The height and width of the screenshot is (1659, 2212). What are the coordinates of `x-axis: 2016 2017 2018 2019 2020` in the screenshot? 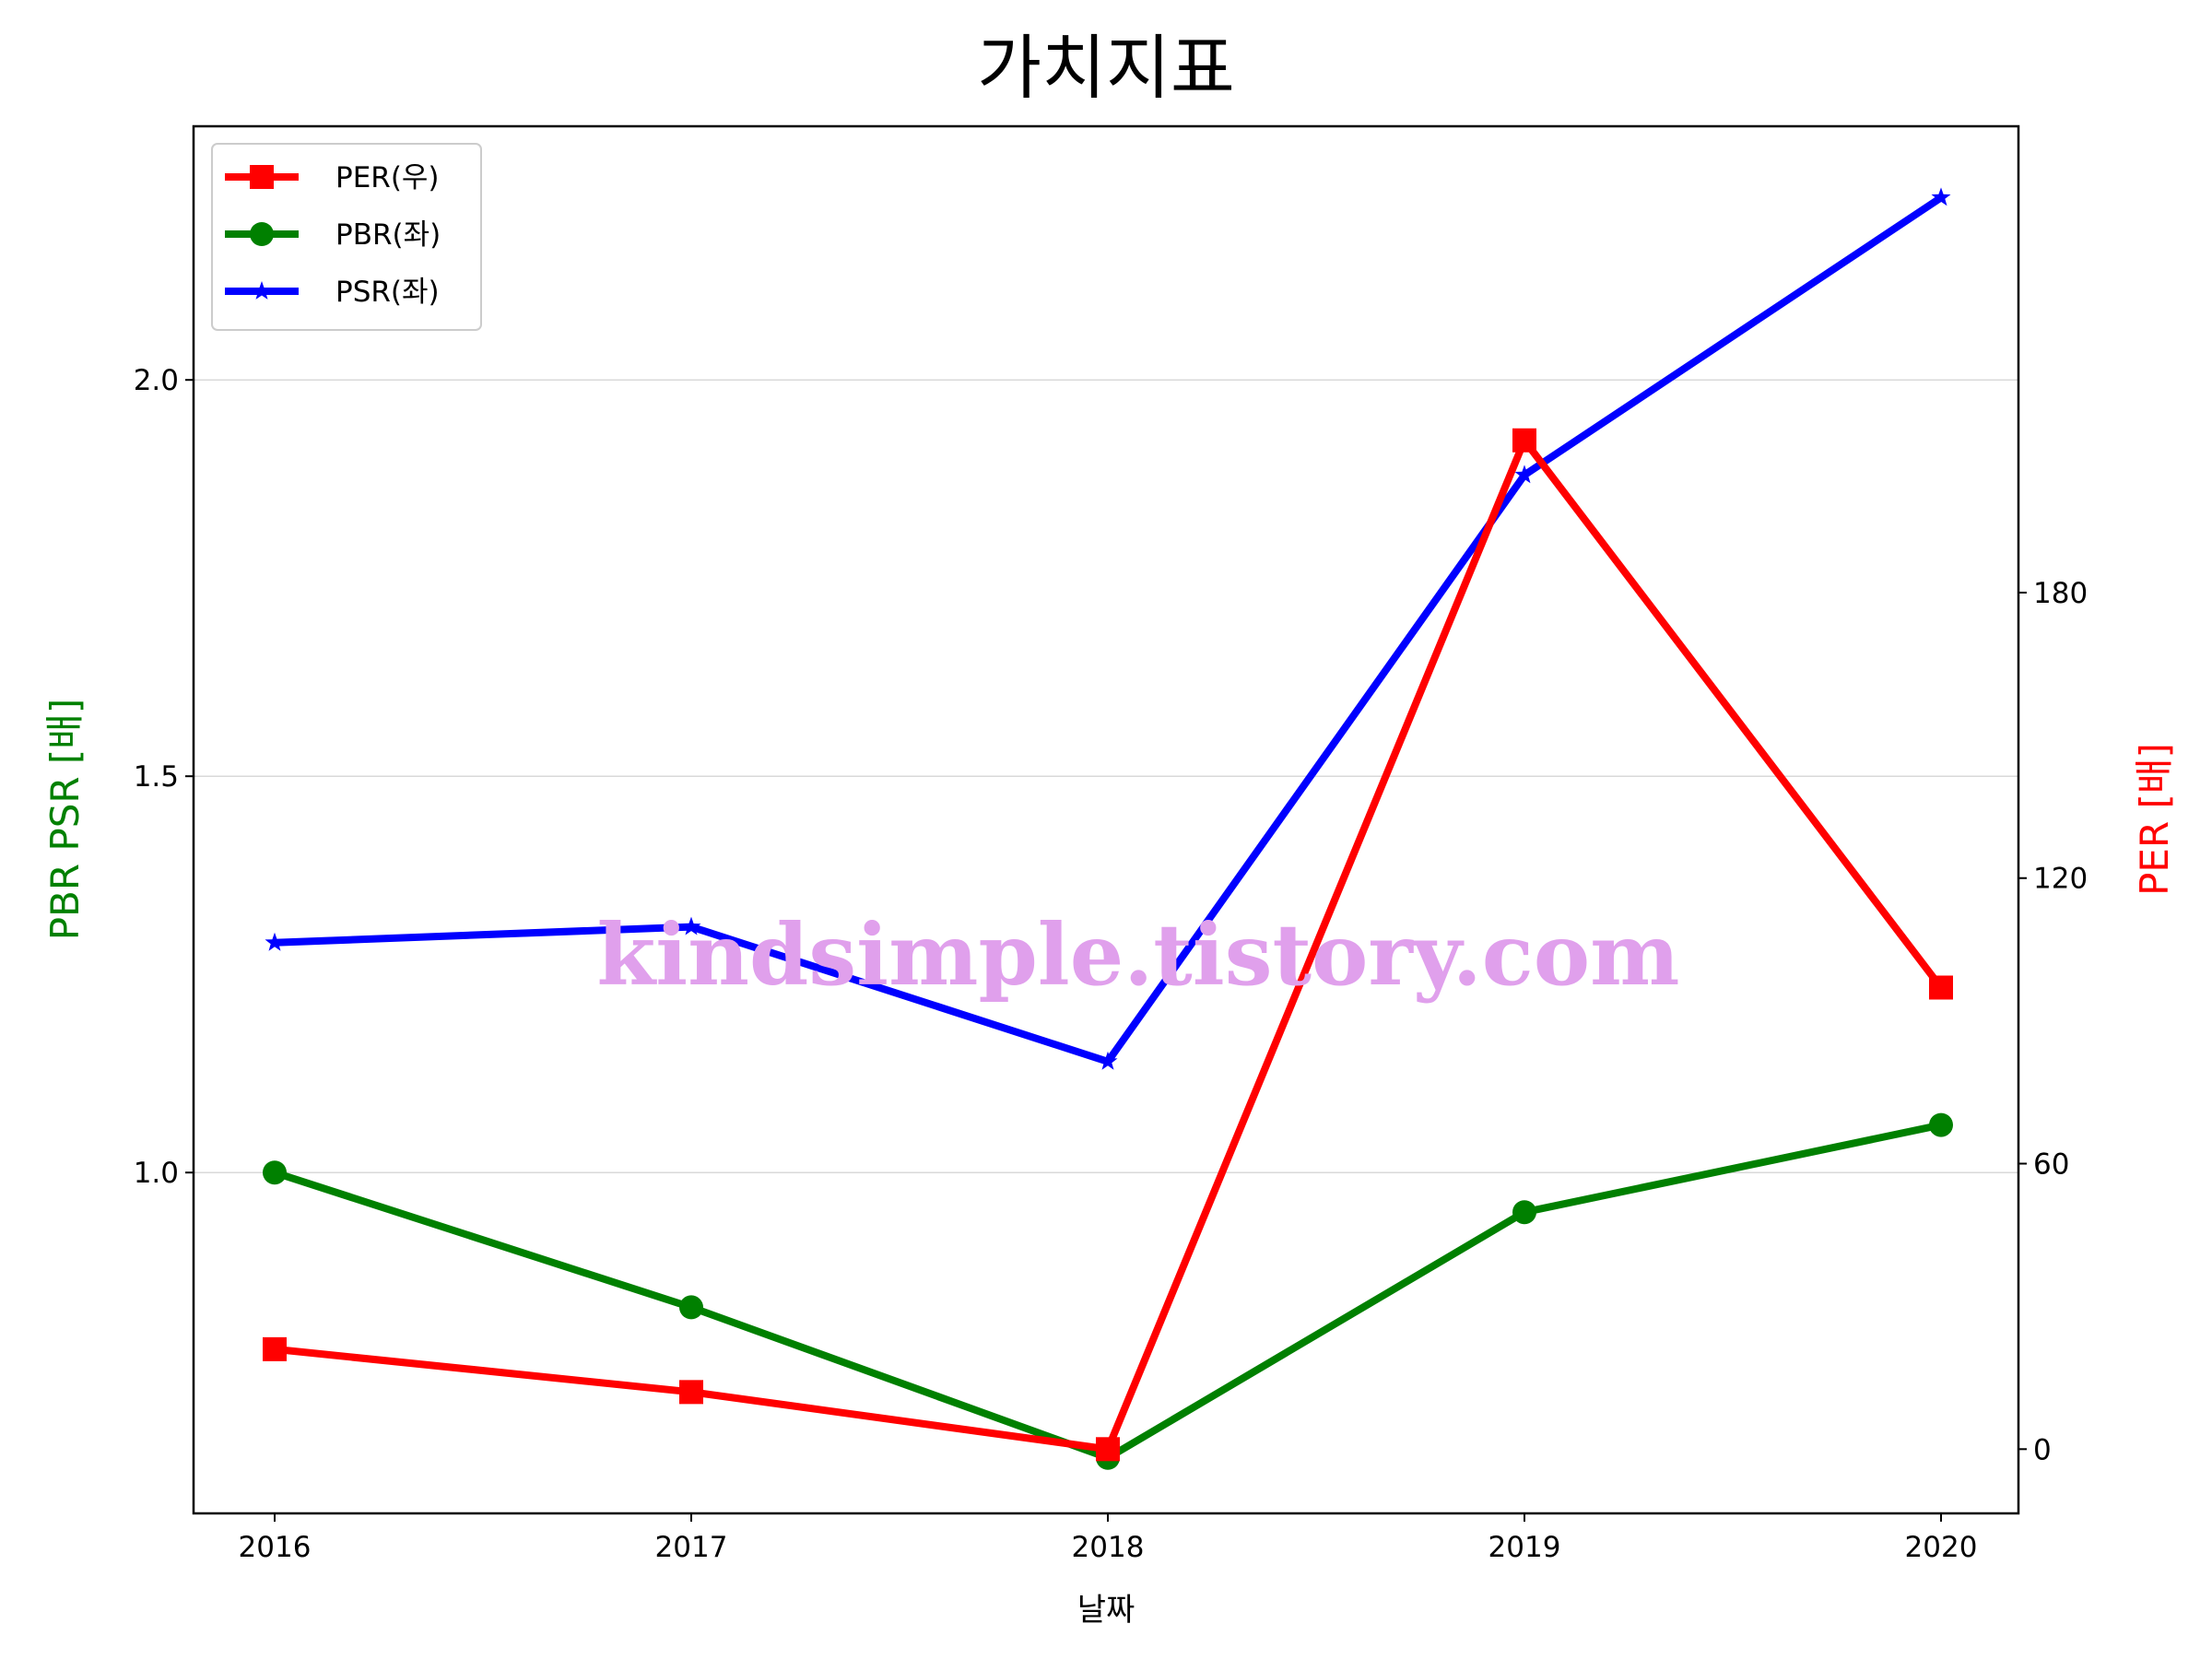 It's located at (1108, 1538).